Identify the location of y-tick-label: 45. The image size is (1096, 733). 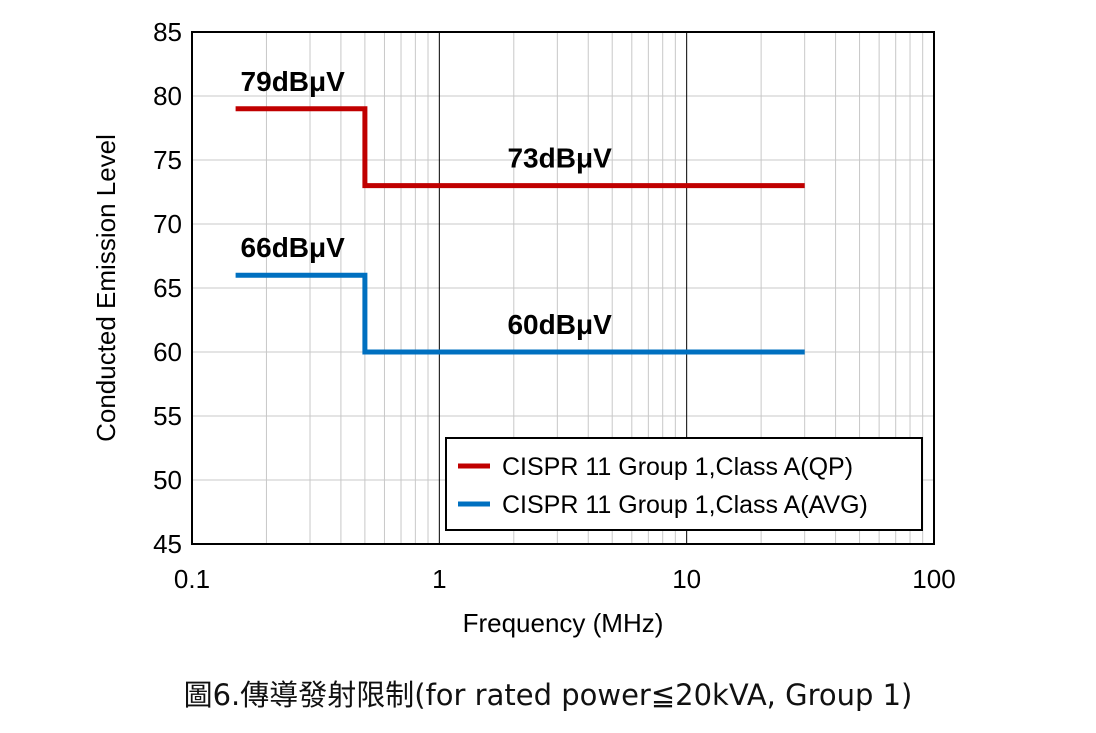
(167, 544).